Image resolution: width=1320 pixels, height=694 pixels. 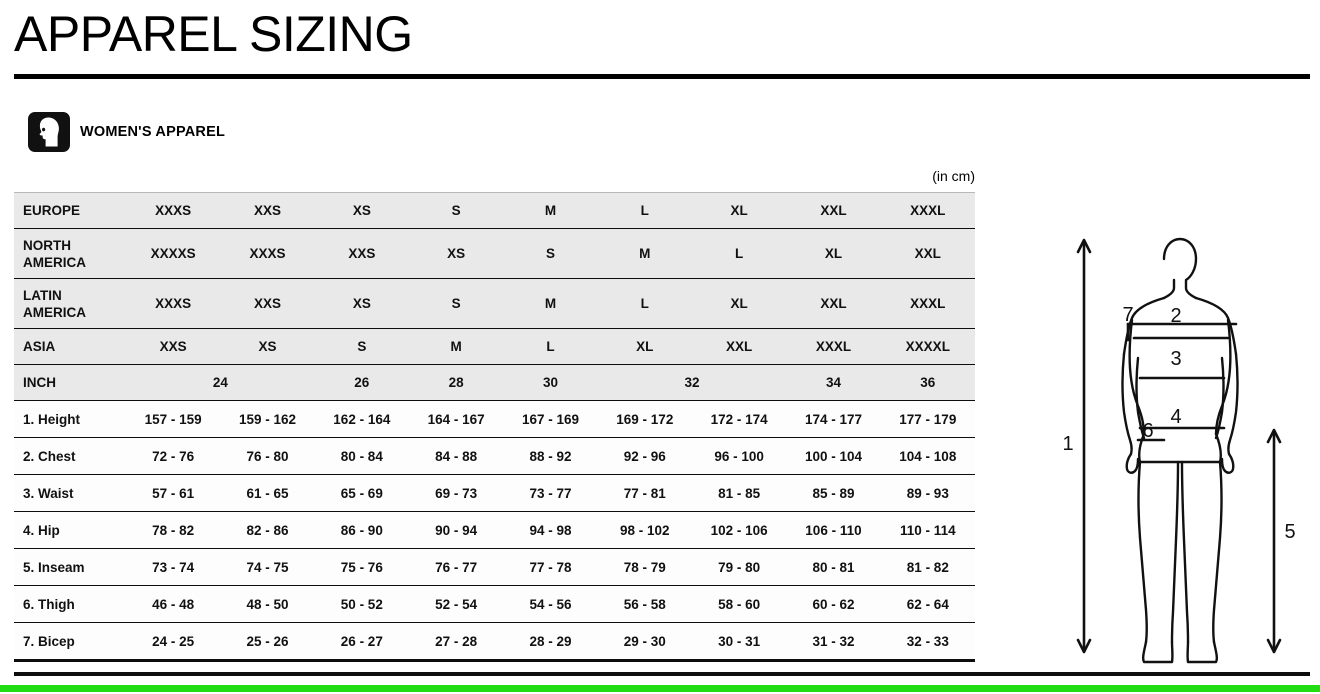 I want to click on row-label-europe: EUROPE, so click(x=70, y=210).